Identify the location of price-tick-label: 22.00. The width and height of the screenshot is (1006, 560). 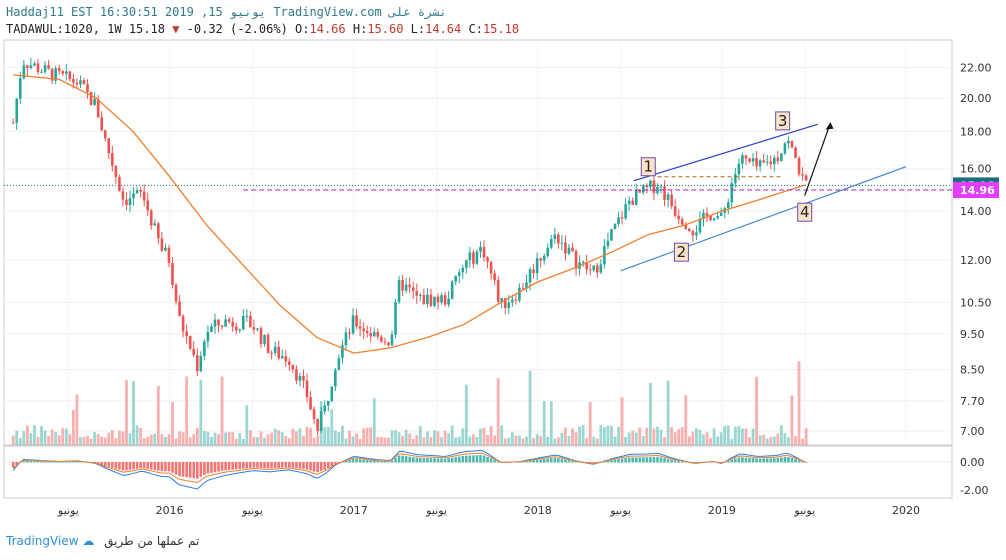
(976, 68).